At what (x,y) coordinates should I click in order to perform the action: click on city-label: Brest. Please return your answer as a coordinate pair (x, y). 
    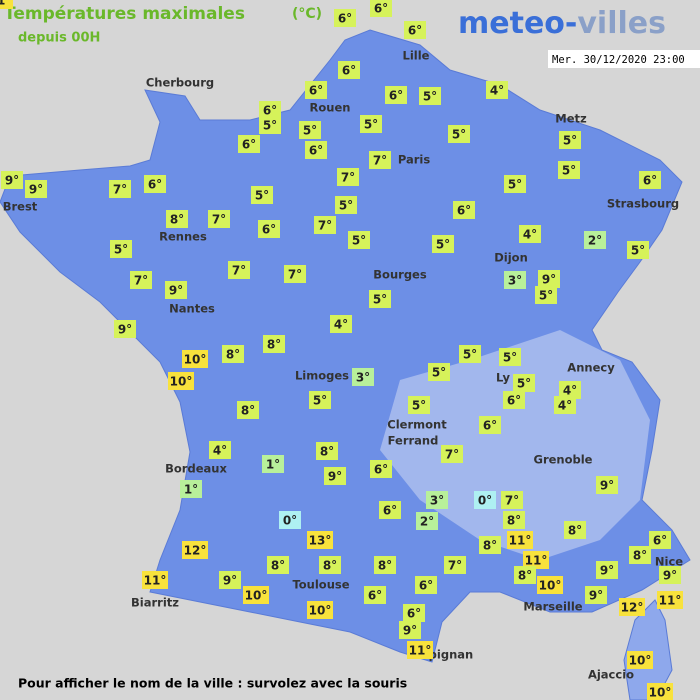
    Looking at the image, I should click on (20, 207).